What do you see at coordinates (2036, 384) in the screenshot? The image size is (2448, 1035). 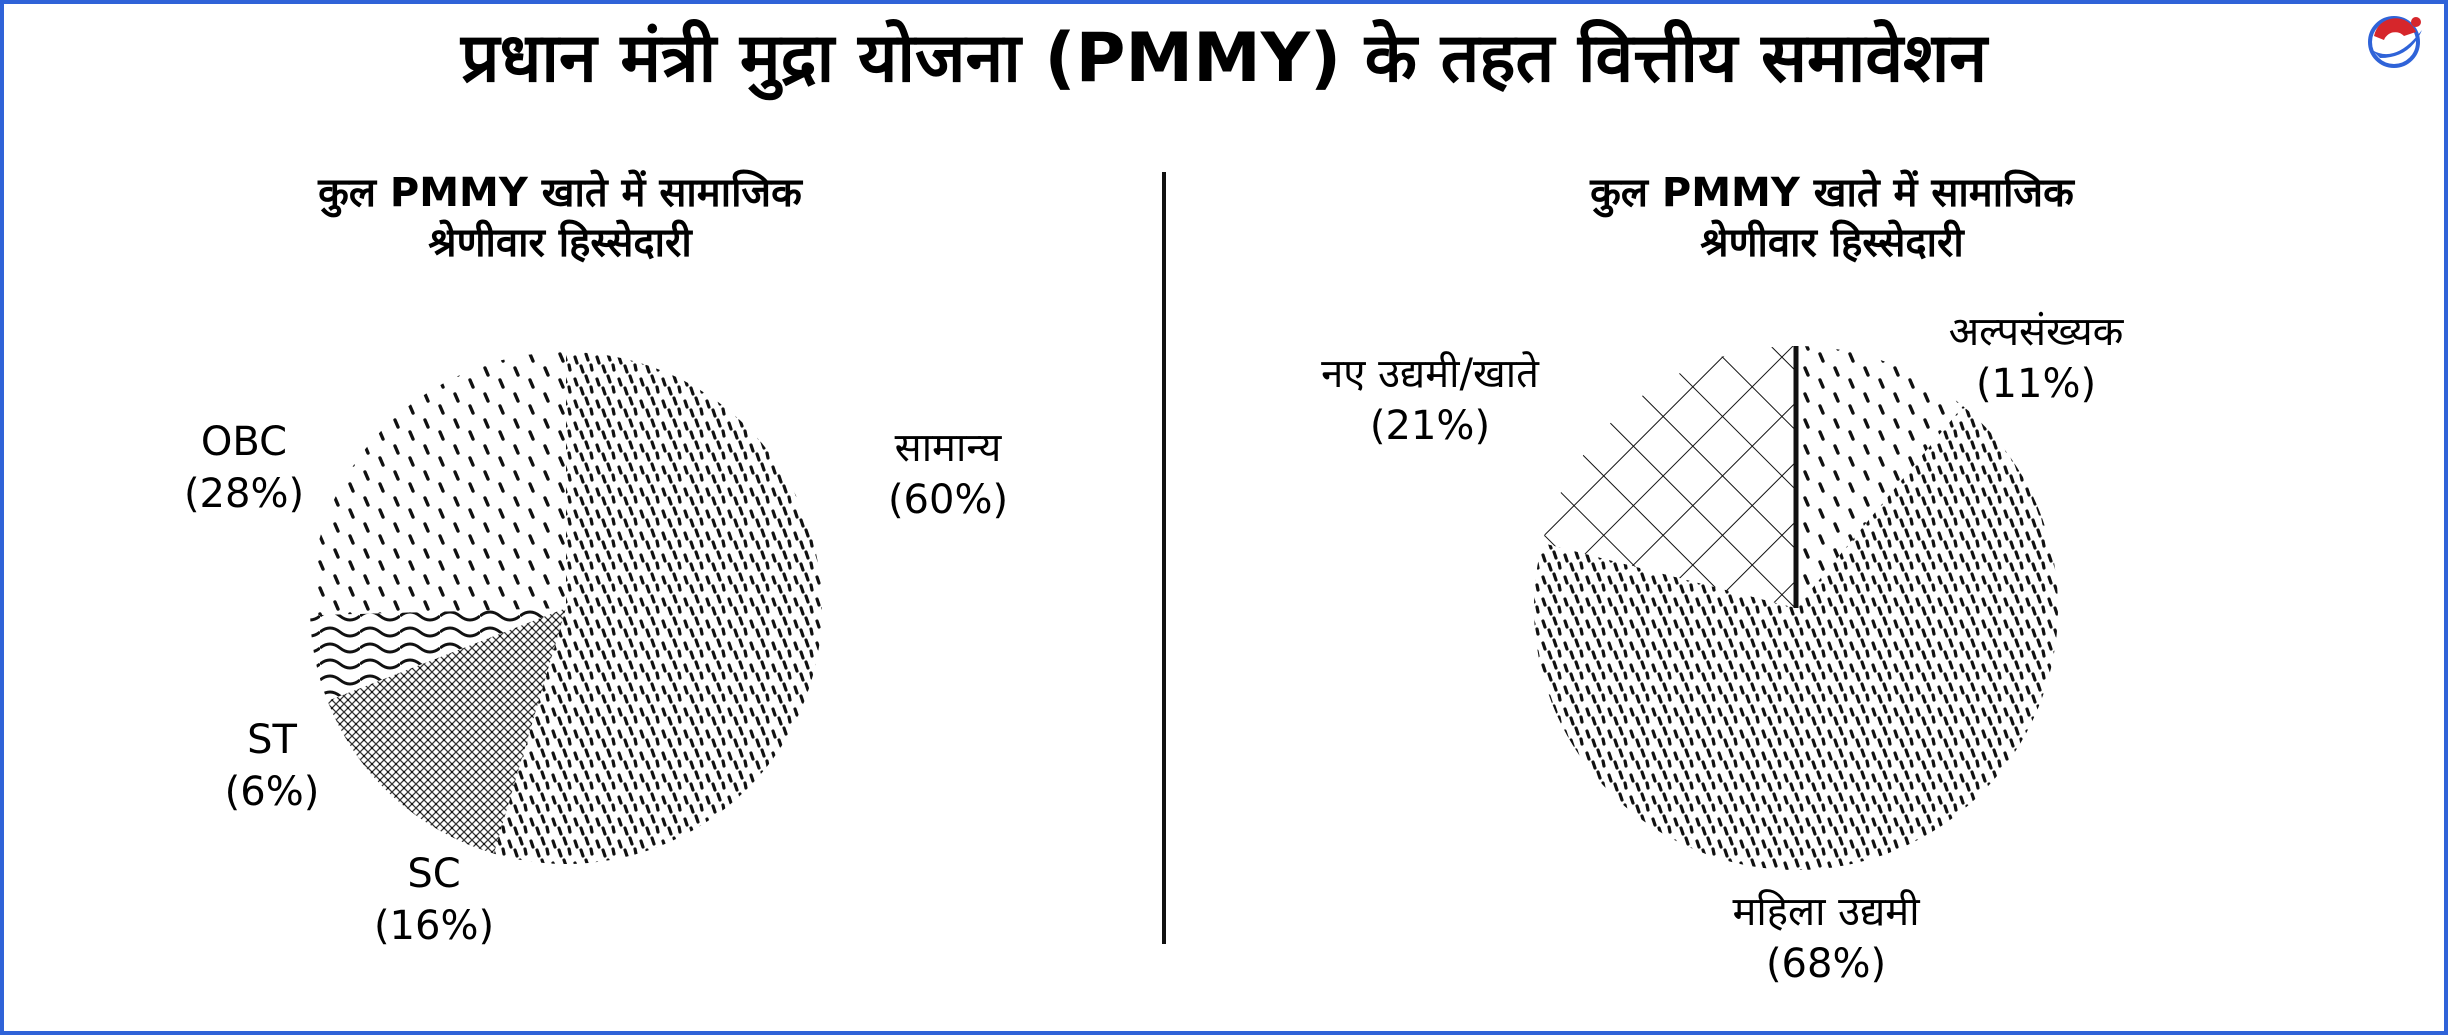 I see `slice-value: (11%)` at bounding box center [2036, 384].